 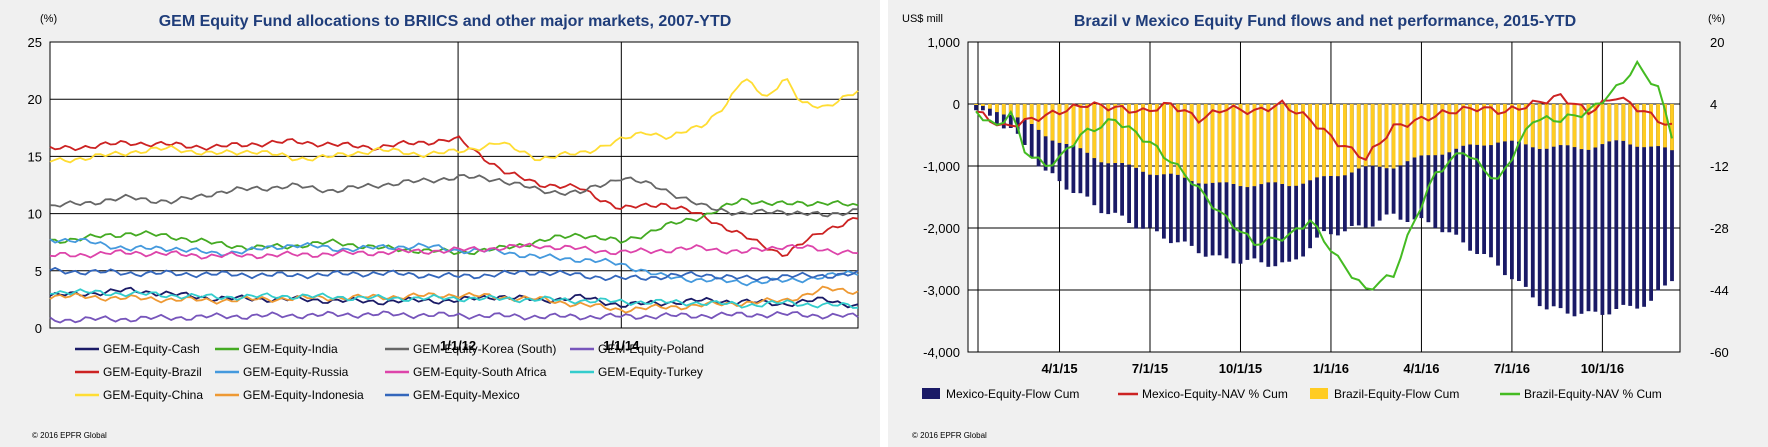 I want to click on legend-label-gem-equity-south-africa: GEM-Equity-South Africa, so click(x=480, y=372).